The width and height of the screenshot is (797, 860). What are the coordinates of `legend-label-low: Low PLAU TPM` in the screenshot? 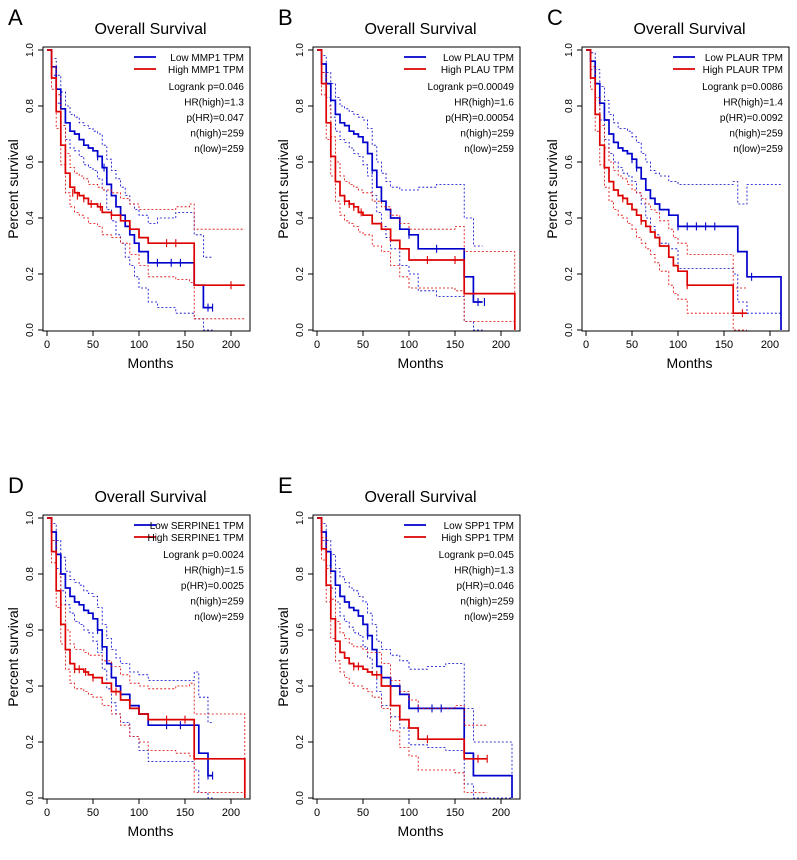 It's located at (478, 58).